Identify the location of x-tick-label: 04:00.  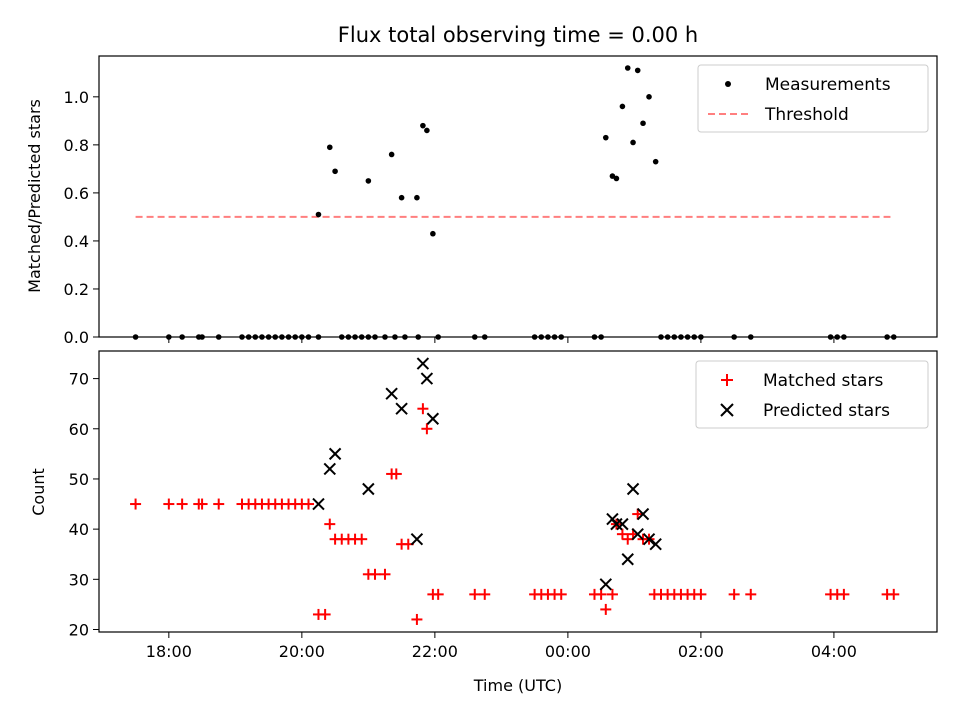
(834, 651).